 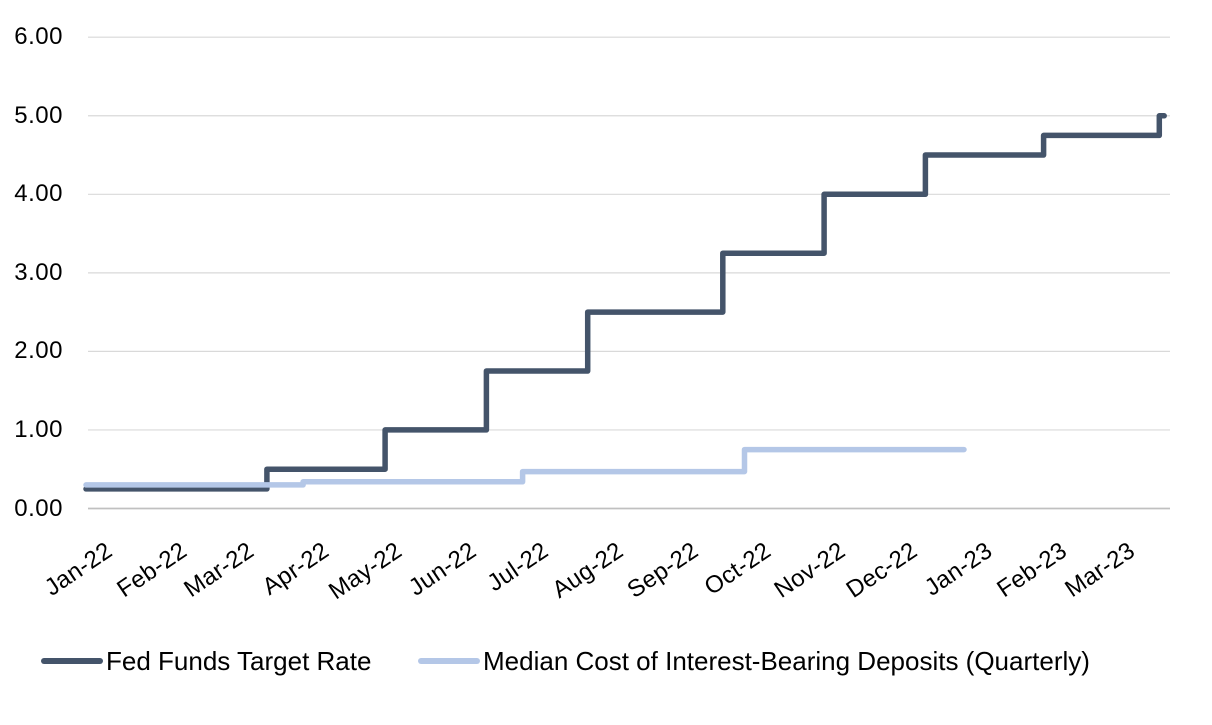 What do you see at coordinates (38, 37) in the screenshot?
I see `y-axis-tick-label: 6.00` at bounding box center [38, 37].